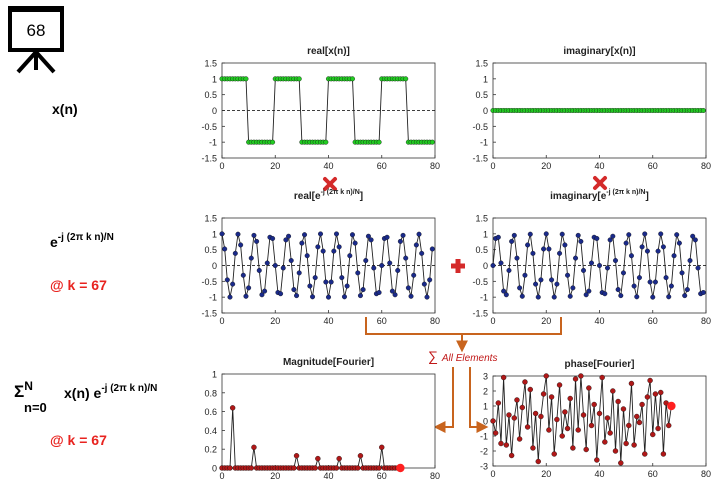 Image resolution: width=713 pixels, height=489 pixels. Describe the element at coordinates (599, 195) in the screenshot. I see `imagk-title: imaginary[e-j (2π k n)/N]` at that location.